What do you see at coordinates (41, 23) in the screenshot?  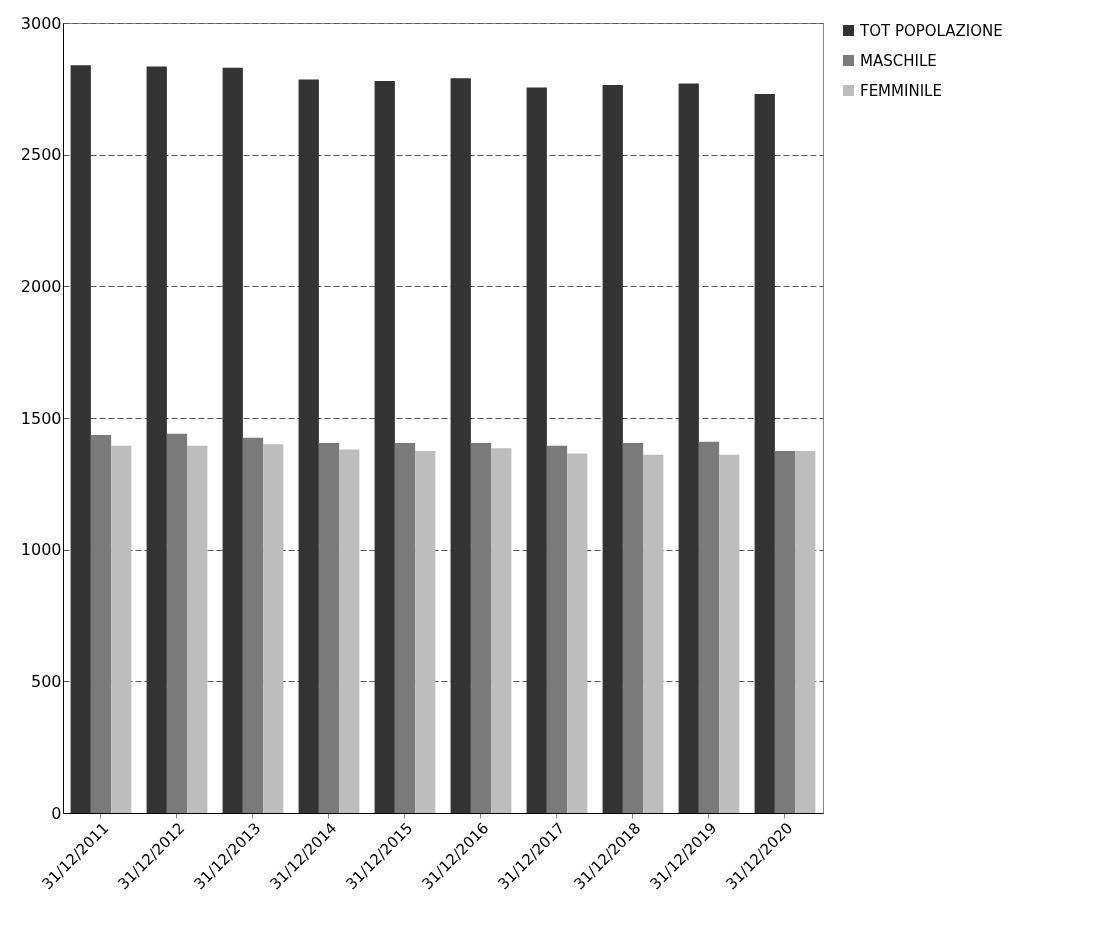 I see `y-tick-label: 3000` at bounding box center [41, 23].